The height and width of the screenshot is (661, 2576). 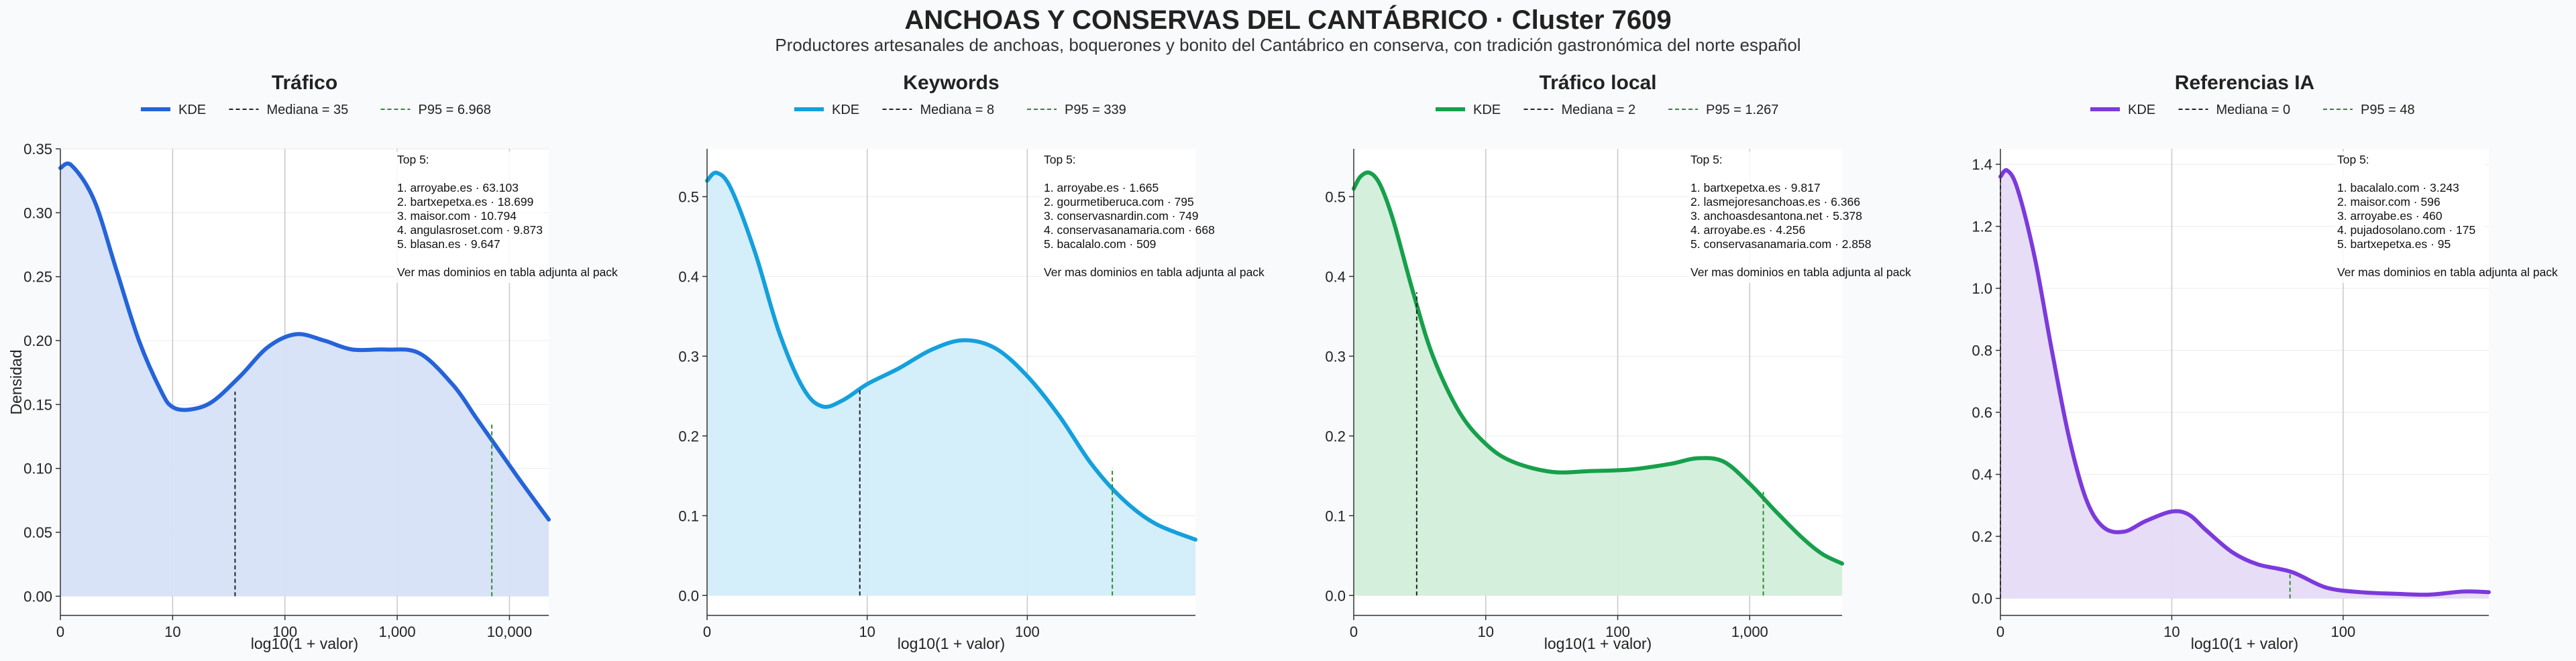 I want to click on y-tick-label: 0.30, so click(x=37, y=212).